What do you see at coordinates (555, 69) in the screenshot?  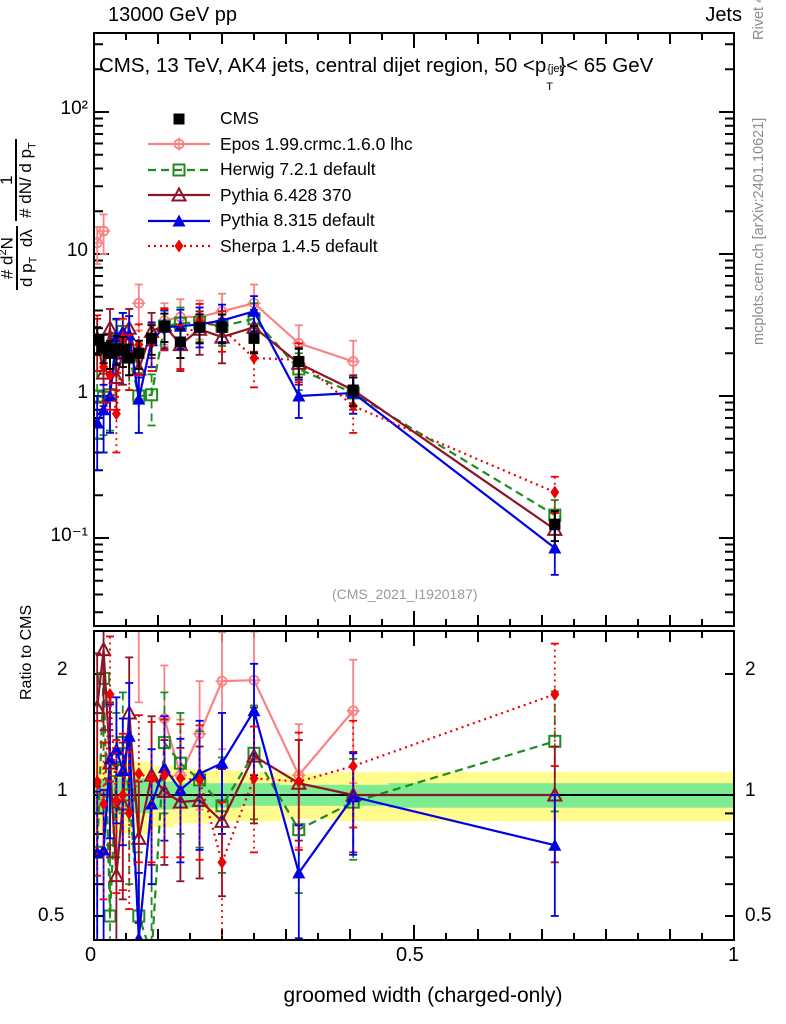 I see `plot-title-superscript: {jet` at bounding box center [555, 69].